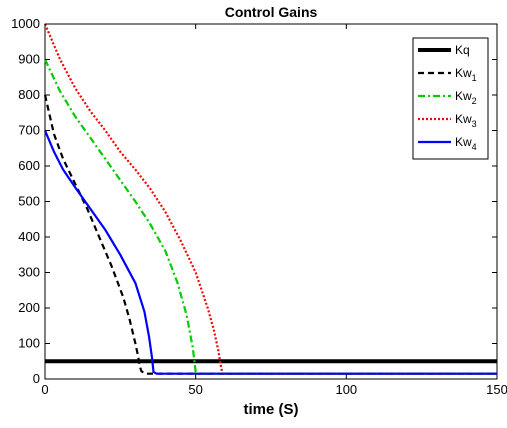 Image resolution: width=507 pixels, height=428 pixels. Describe the element at coordinates (29, 165) in the screenshot. I see `y-tick-label: 600` at that location.